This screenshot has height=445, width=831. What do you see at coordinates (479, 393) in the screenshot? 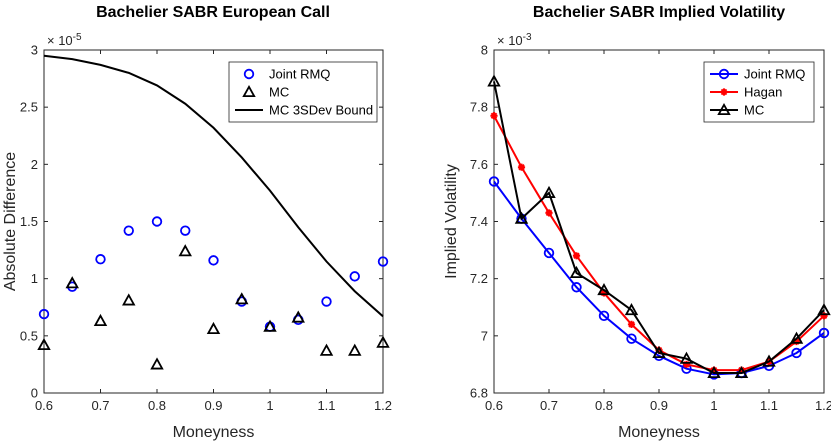
I see `y-tick-label: 6.8` at bounding box center [479, 393].